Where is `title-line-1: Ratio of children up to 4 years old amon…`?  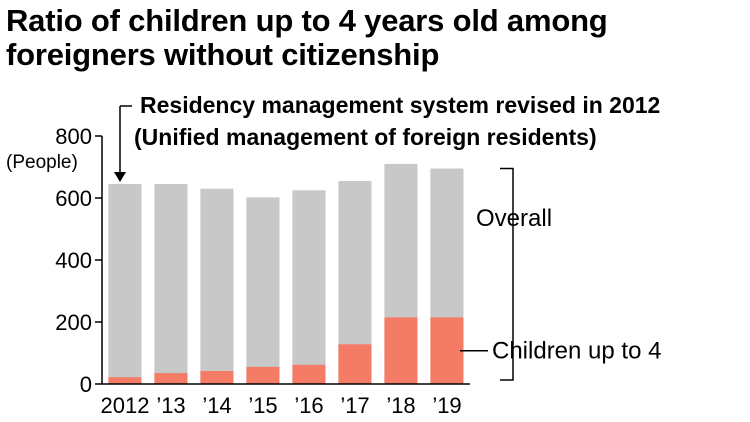
title-line-1: Ratio of children up to 4 years old amon… is located at coordinates (307, 20).